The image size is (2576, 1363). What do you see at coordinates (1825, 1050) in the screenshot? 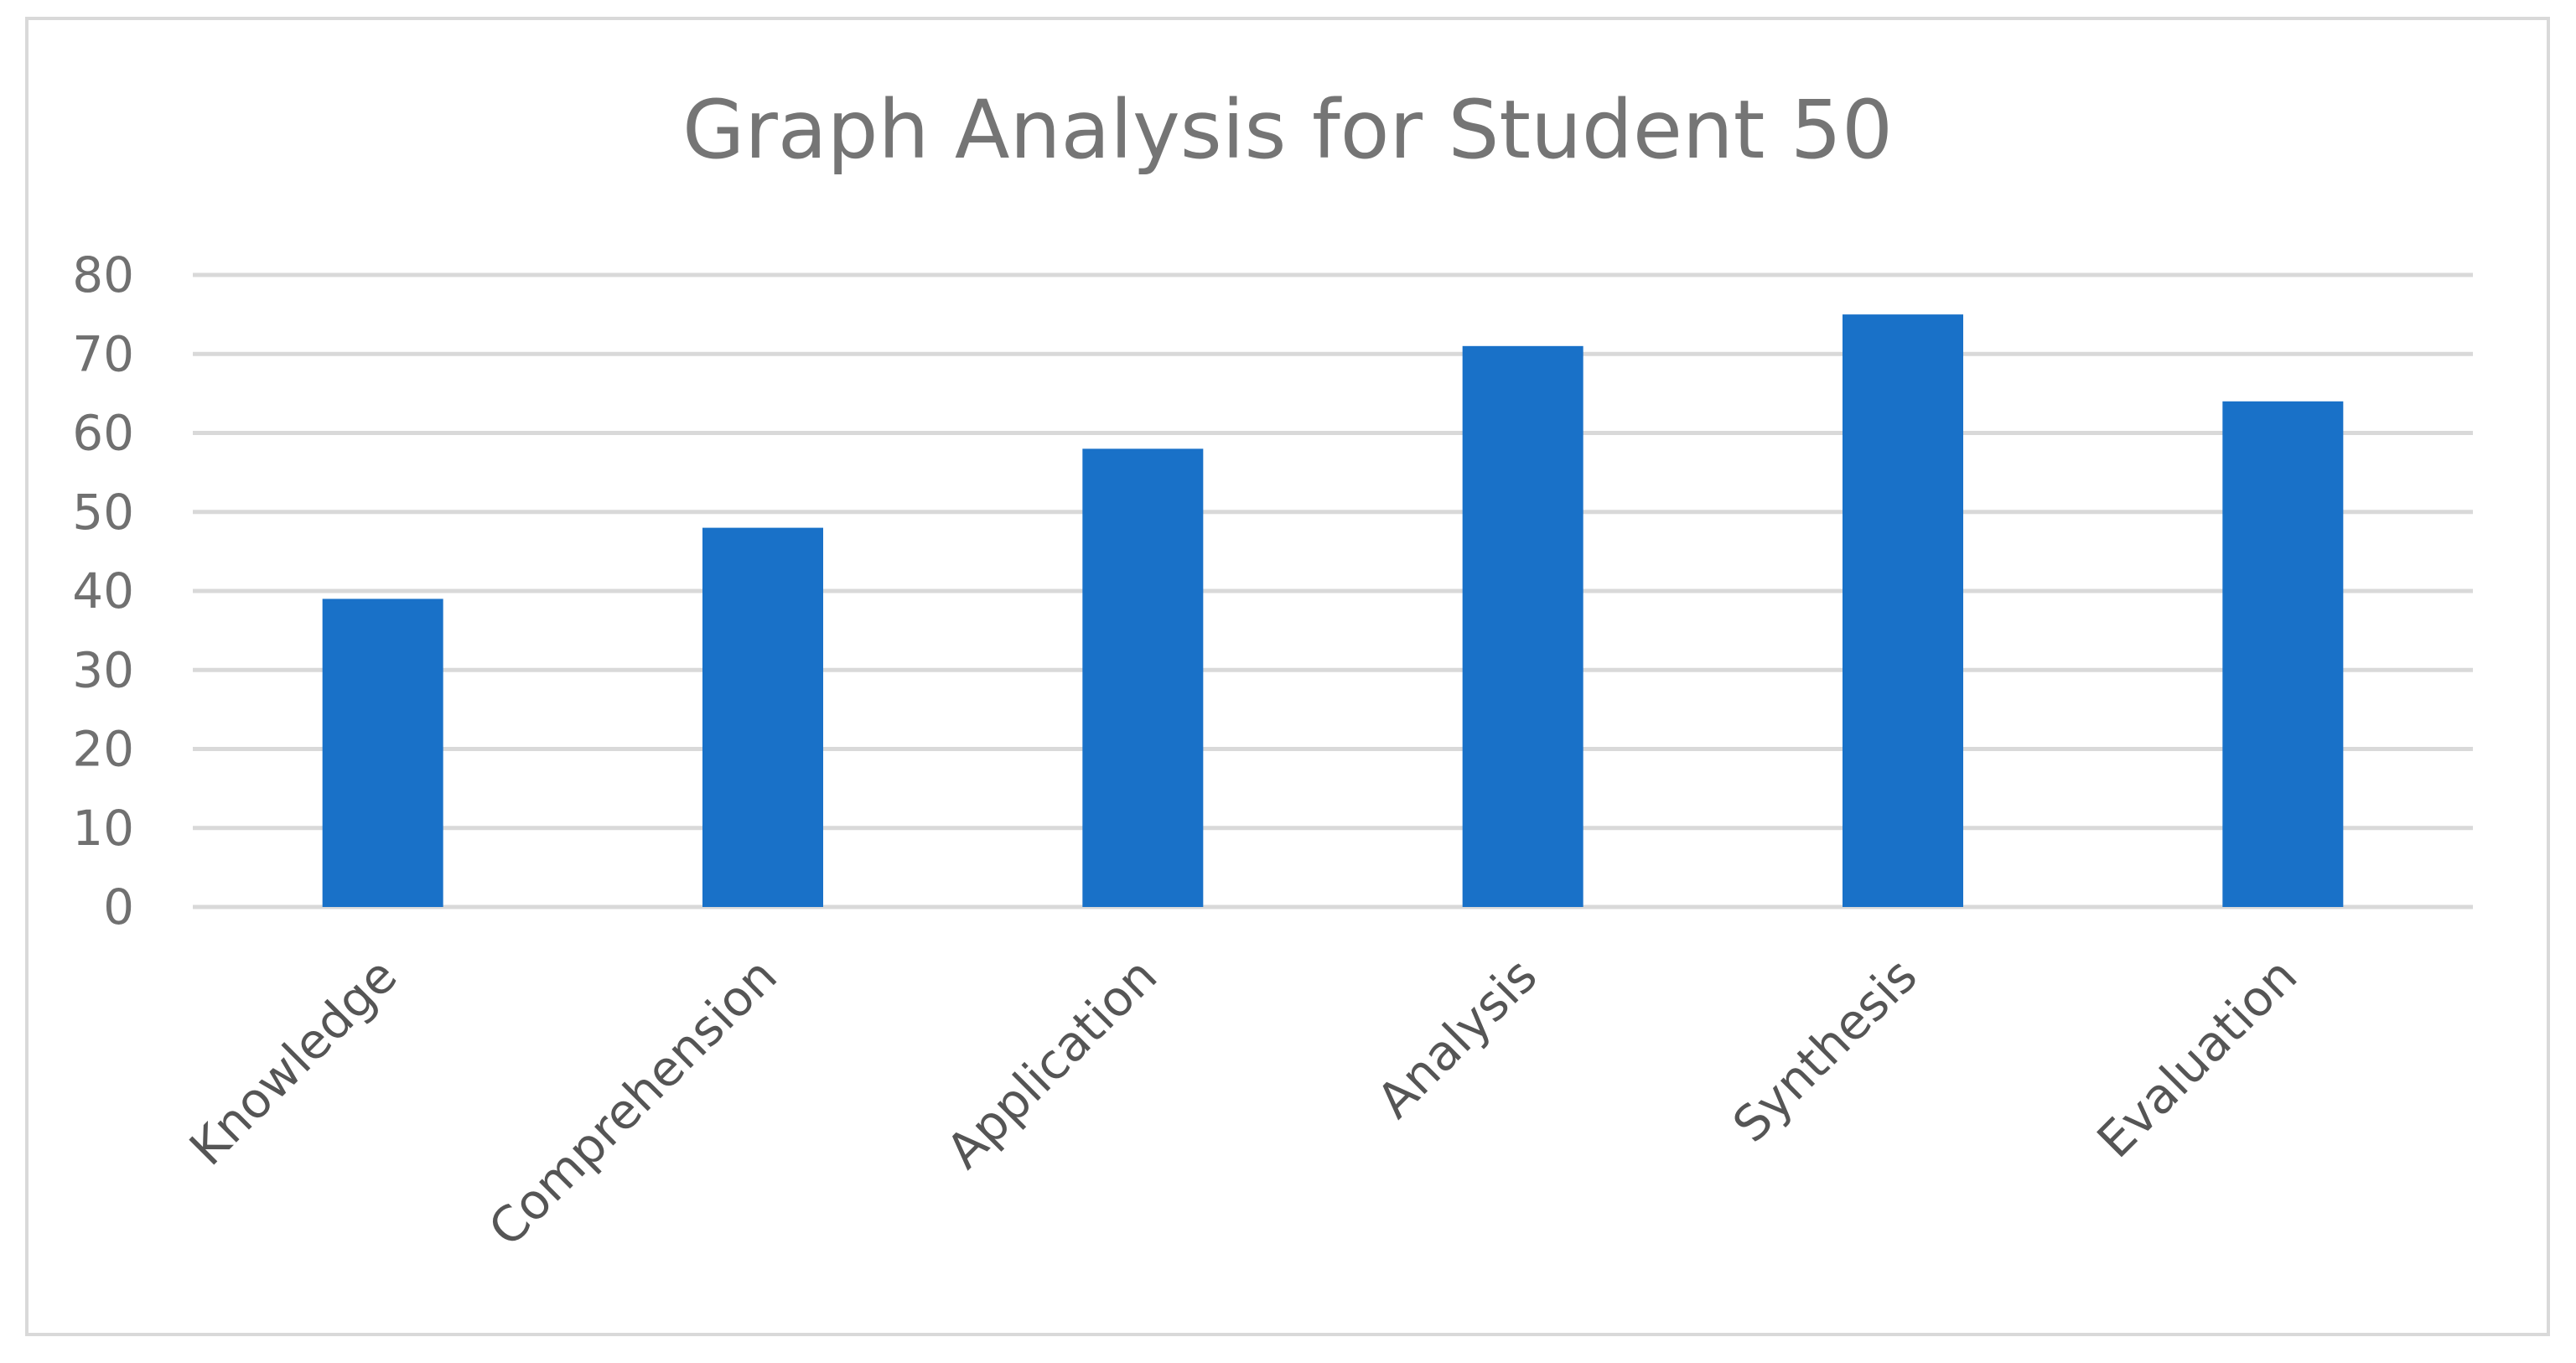
I see `x-category-label: Synthesis` at bounding box center [1825, 1050].